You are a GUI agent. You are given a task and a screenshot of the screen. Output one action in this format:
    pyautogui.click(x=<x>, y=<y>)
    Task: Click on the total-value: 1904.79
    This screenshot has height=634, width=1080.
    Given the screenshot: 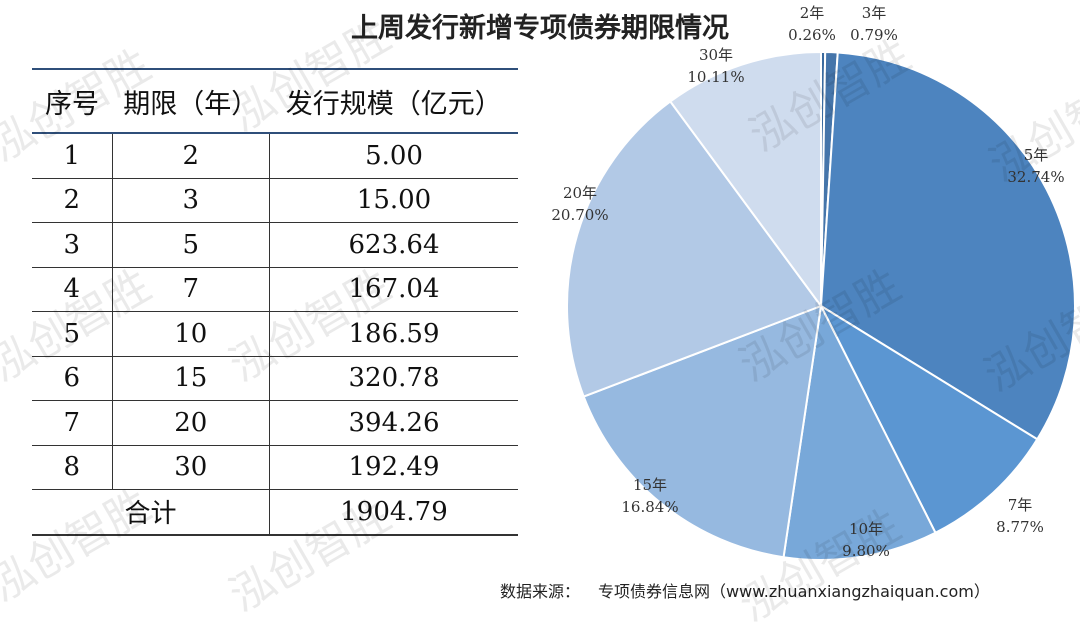 What is the action you would take?
    pyautogui.click(x=393, y=512)
    